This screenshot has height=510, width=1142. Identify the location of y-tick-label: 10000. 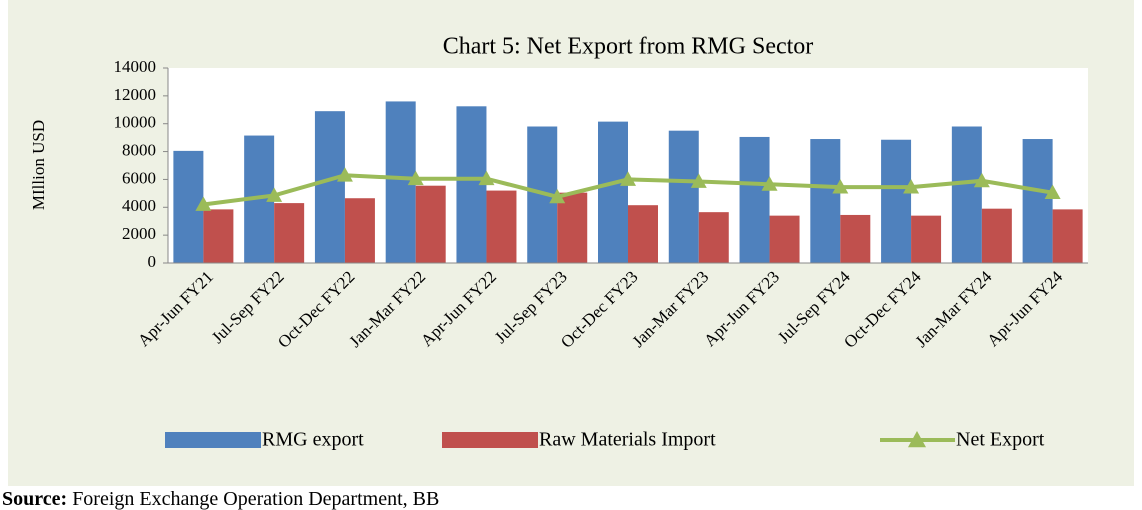
(135, 122).